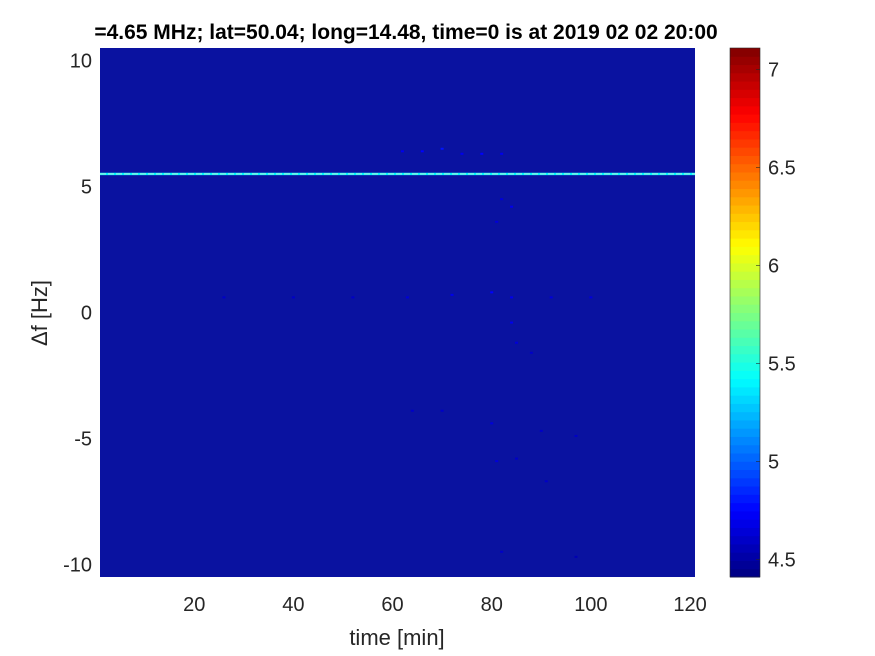  Describe the element at coordinates (773, 266) in the screenshot. I see `colorbar-tick-label: 6` at that location.